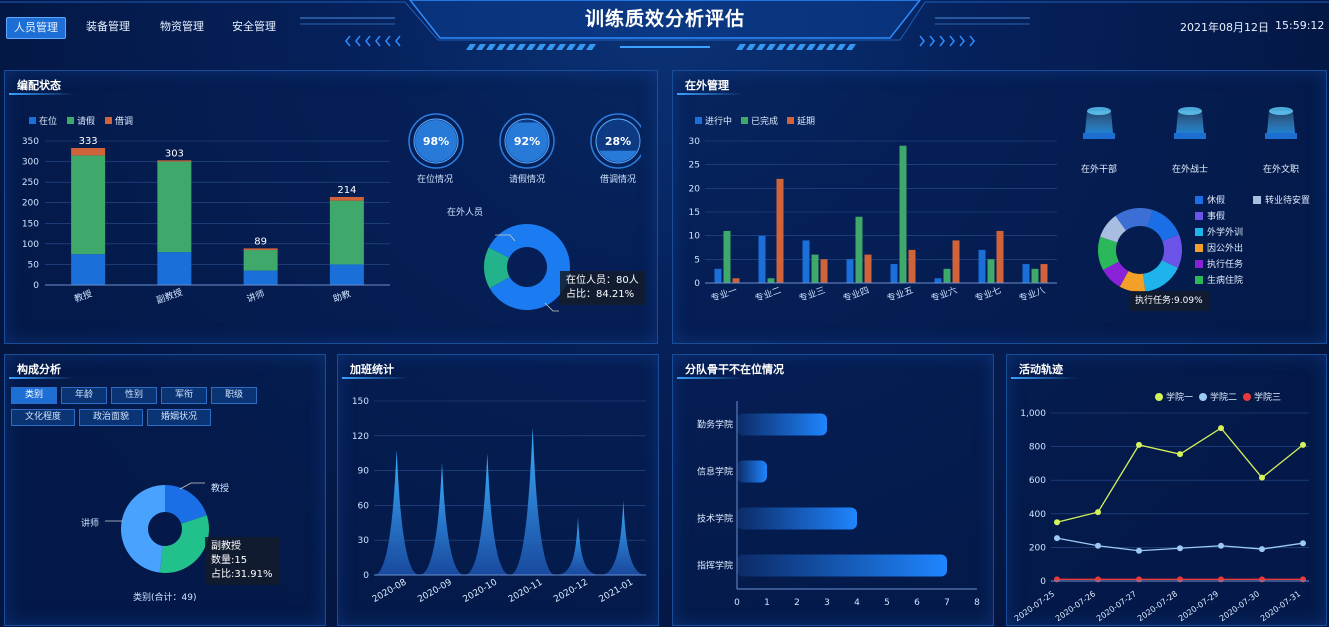  I want to click on tab-political: 政治面貌, so click(111, 417).